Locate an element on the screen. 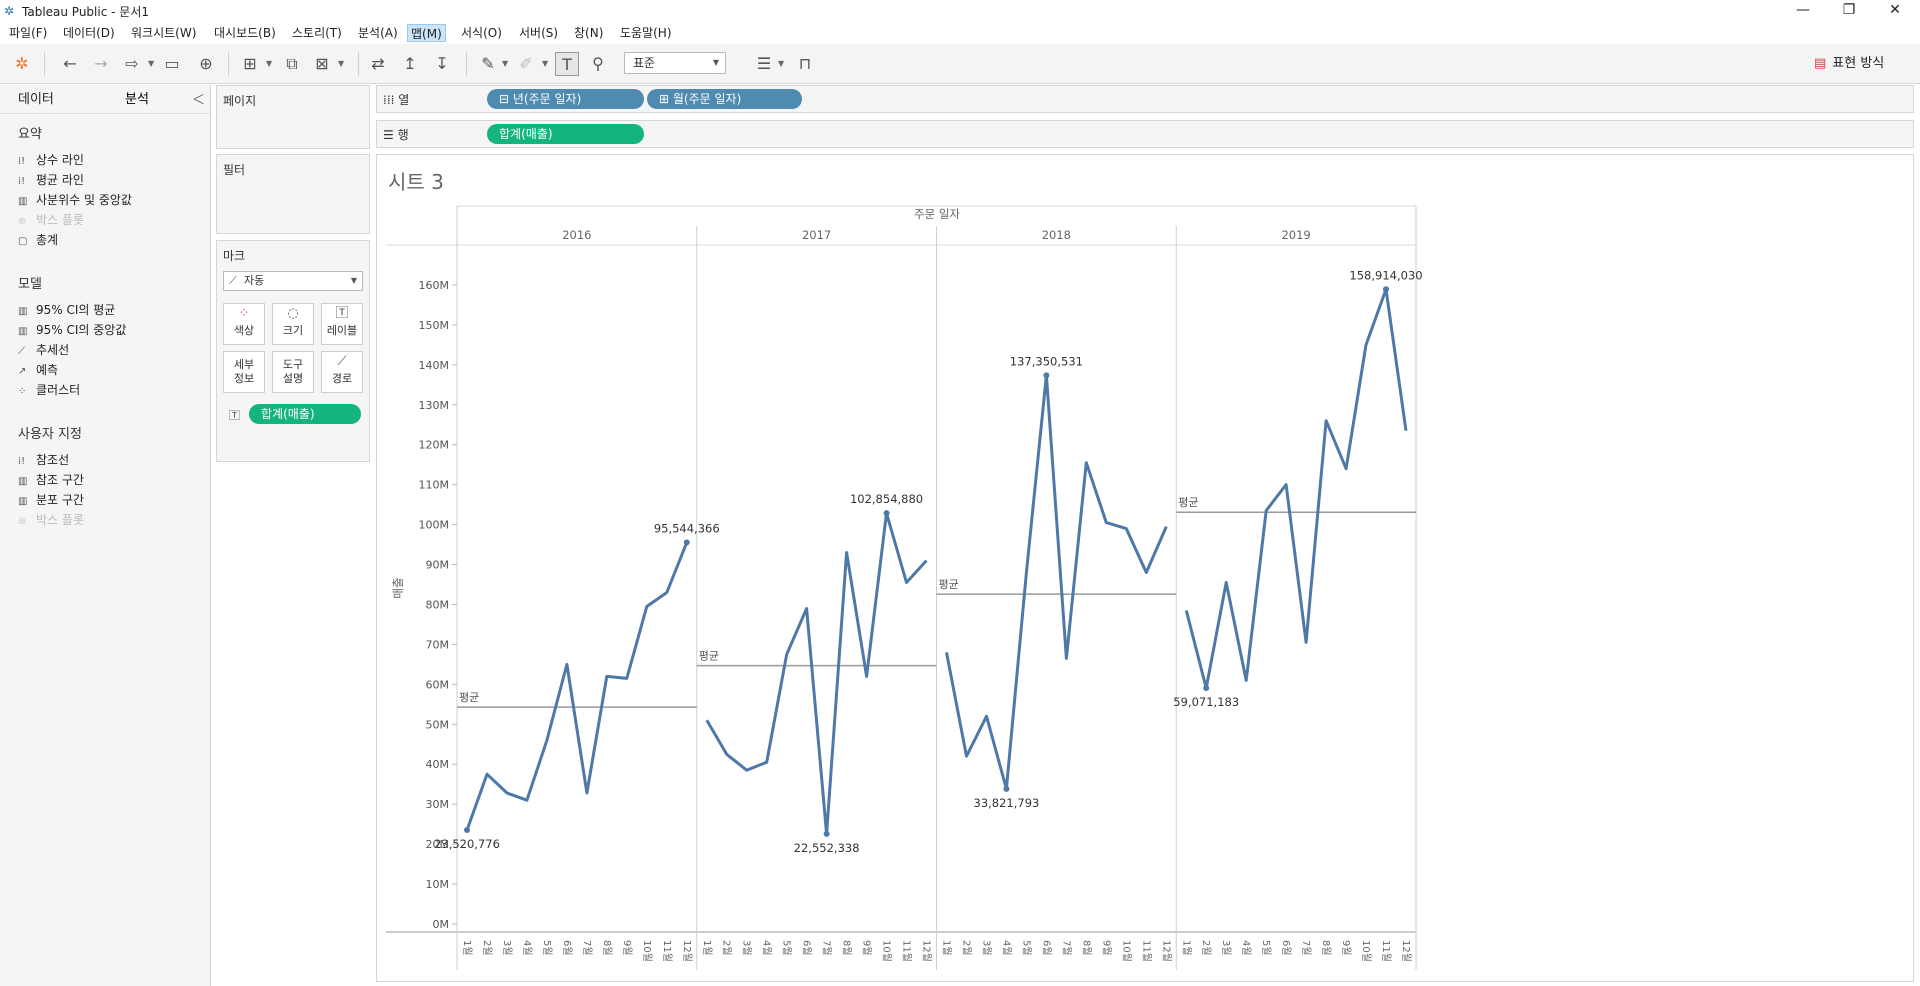 The height and width of the screenshot is (986, 1920). section-custom: 사용자 지정 is located at coordinates (50, 434).